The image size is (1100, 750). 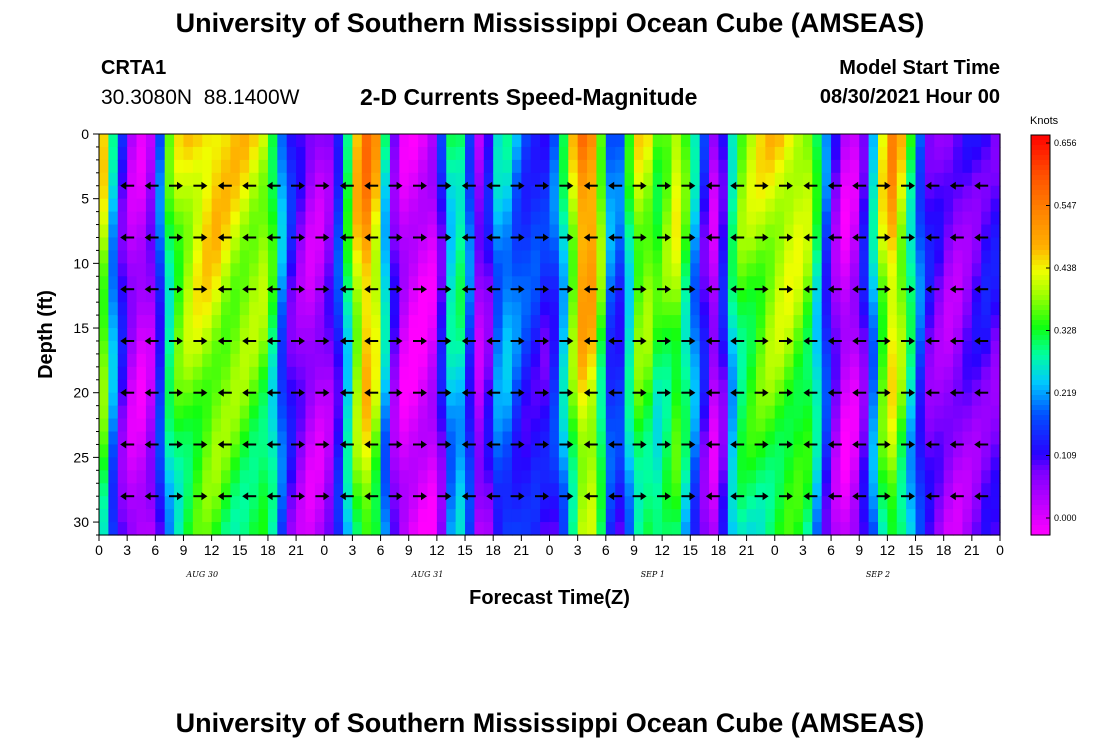 What do you see at coordinates (201, 574) in the screenshot?
I see `x-day-label: AUG 30` at bounding box center [201, 574].